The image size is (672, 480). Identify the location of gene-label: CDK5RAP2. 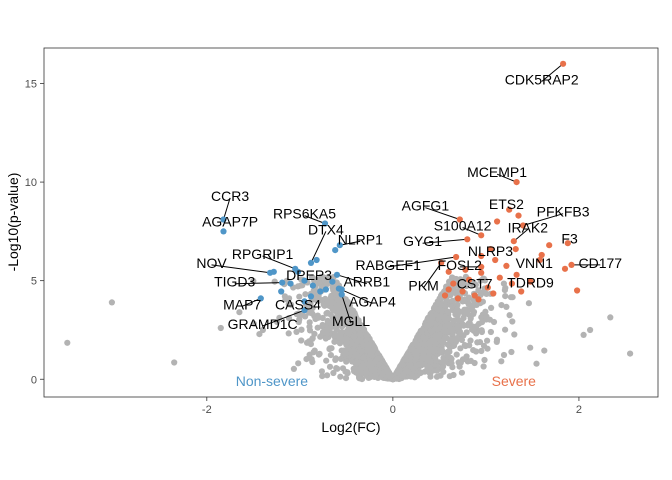
(542, 80).